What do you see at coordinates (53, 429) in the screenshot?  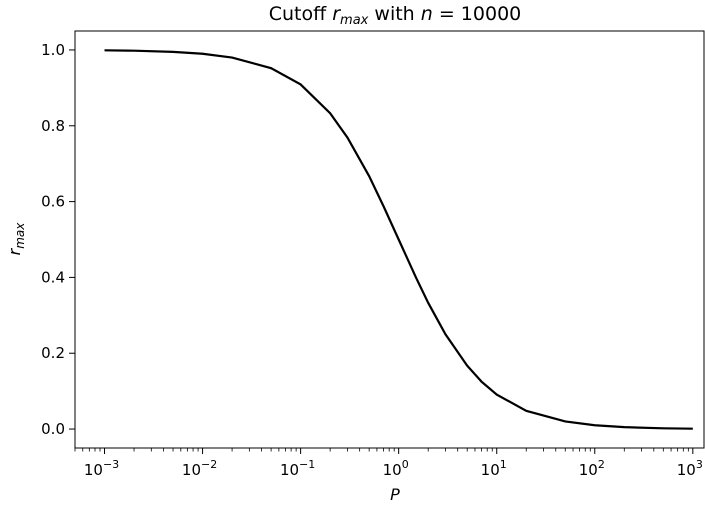 I see `y-tick-label: 0.0` at bounding box center [53, 429].